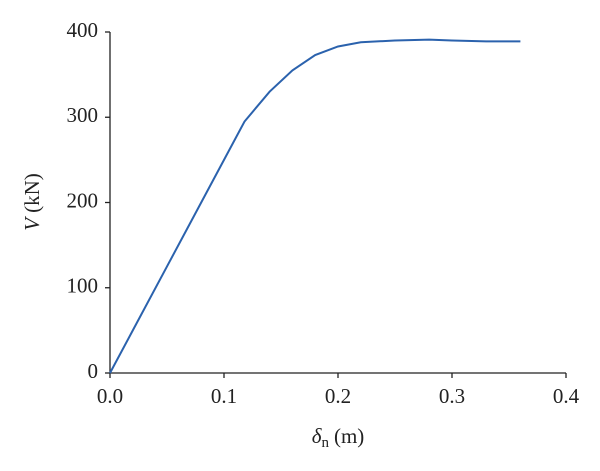 The image size is (600, 471). Describe the element at coordinates (317, 436) in the screenshot. I see `x-label-symbol: δ` at that location.